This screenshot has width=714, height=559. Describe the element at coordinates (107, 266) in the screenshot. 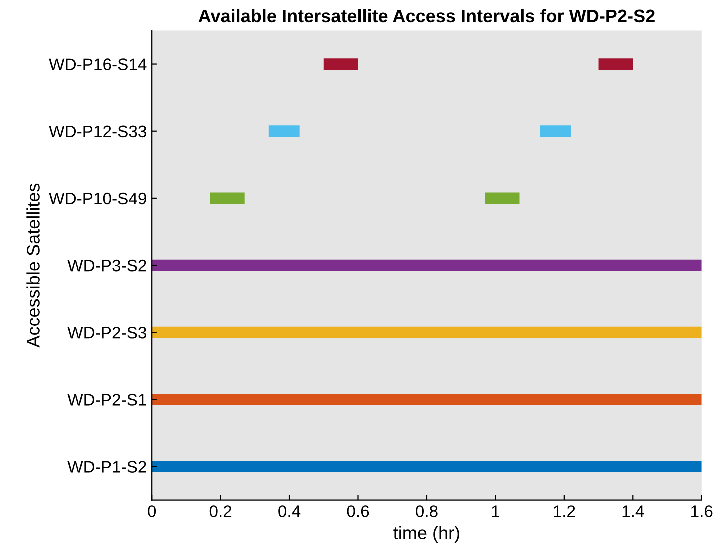

I see `y-tick-label: WD-P3-S2` at that location.